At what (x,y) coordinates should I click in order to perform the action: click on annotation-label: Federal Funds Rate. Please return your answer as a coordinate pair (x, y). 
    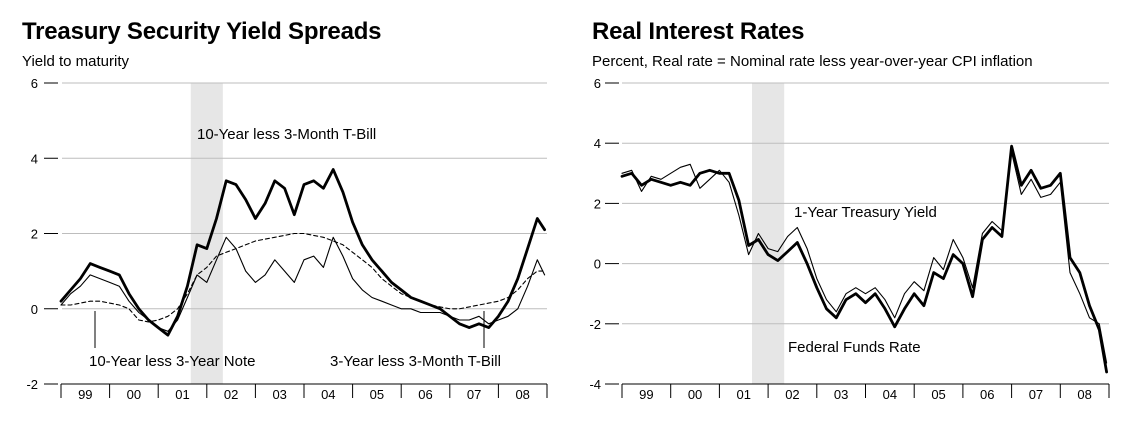
    Looking at the image, I should click on (854, 347).